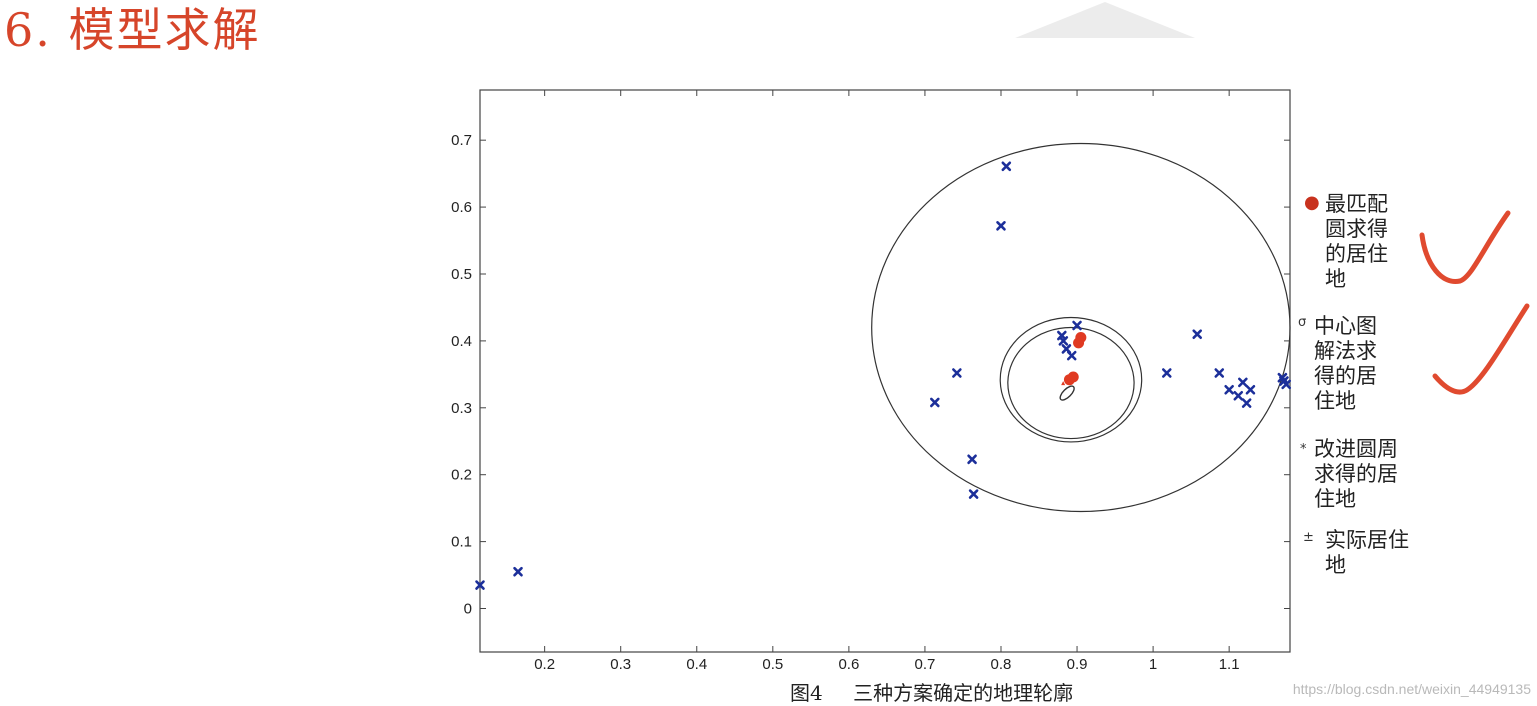  Describe the element at coordinates (620, 664) in the screenshot. I see `x-tick-label: 0.3` at that location.